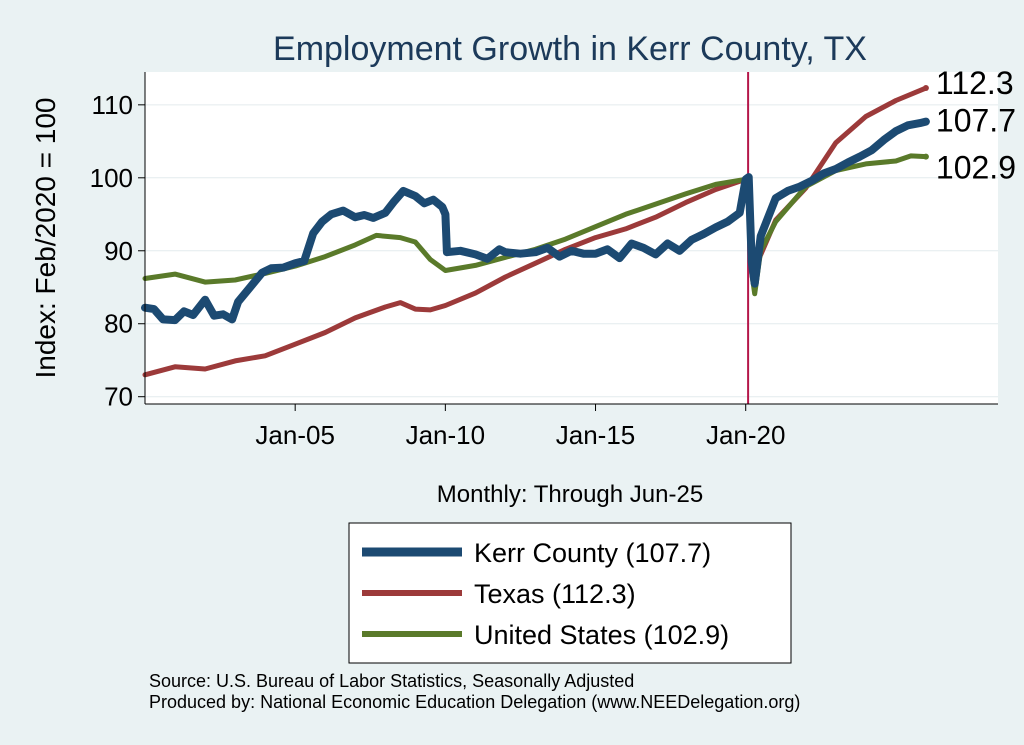 The width and height of the screenshot is (1024, 745). I want to click on x-tick-label-0: Jan-05, so click(295, 435).